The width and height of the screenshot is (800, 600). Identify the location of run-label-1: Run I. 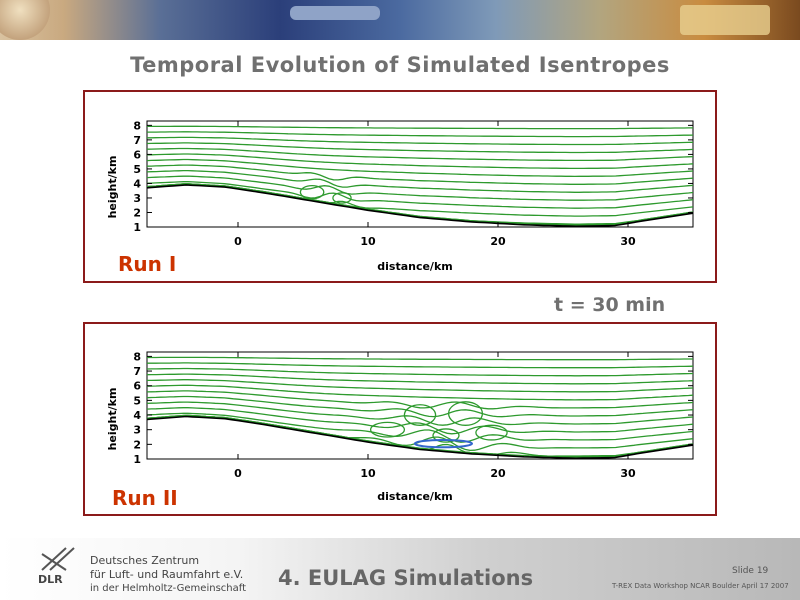
(147, 264).